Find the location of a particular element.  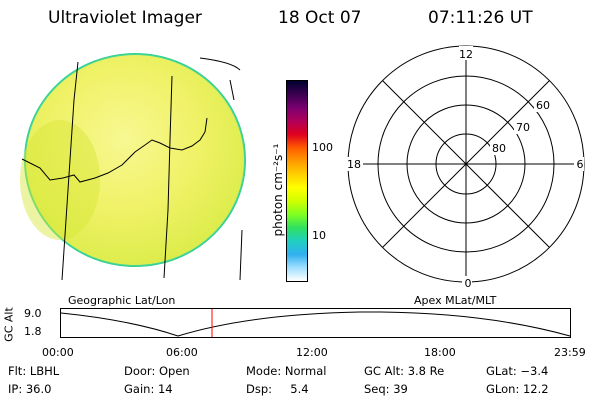

info-filter: Flt: LBHL is located at coordinates (34, 371).